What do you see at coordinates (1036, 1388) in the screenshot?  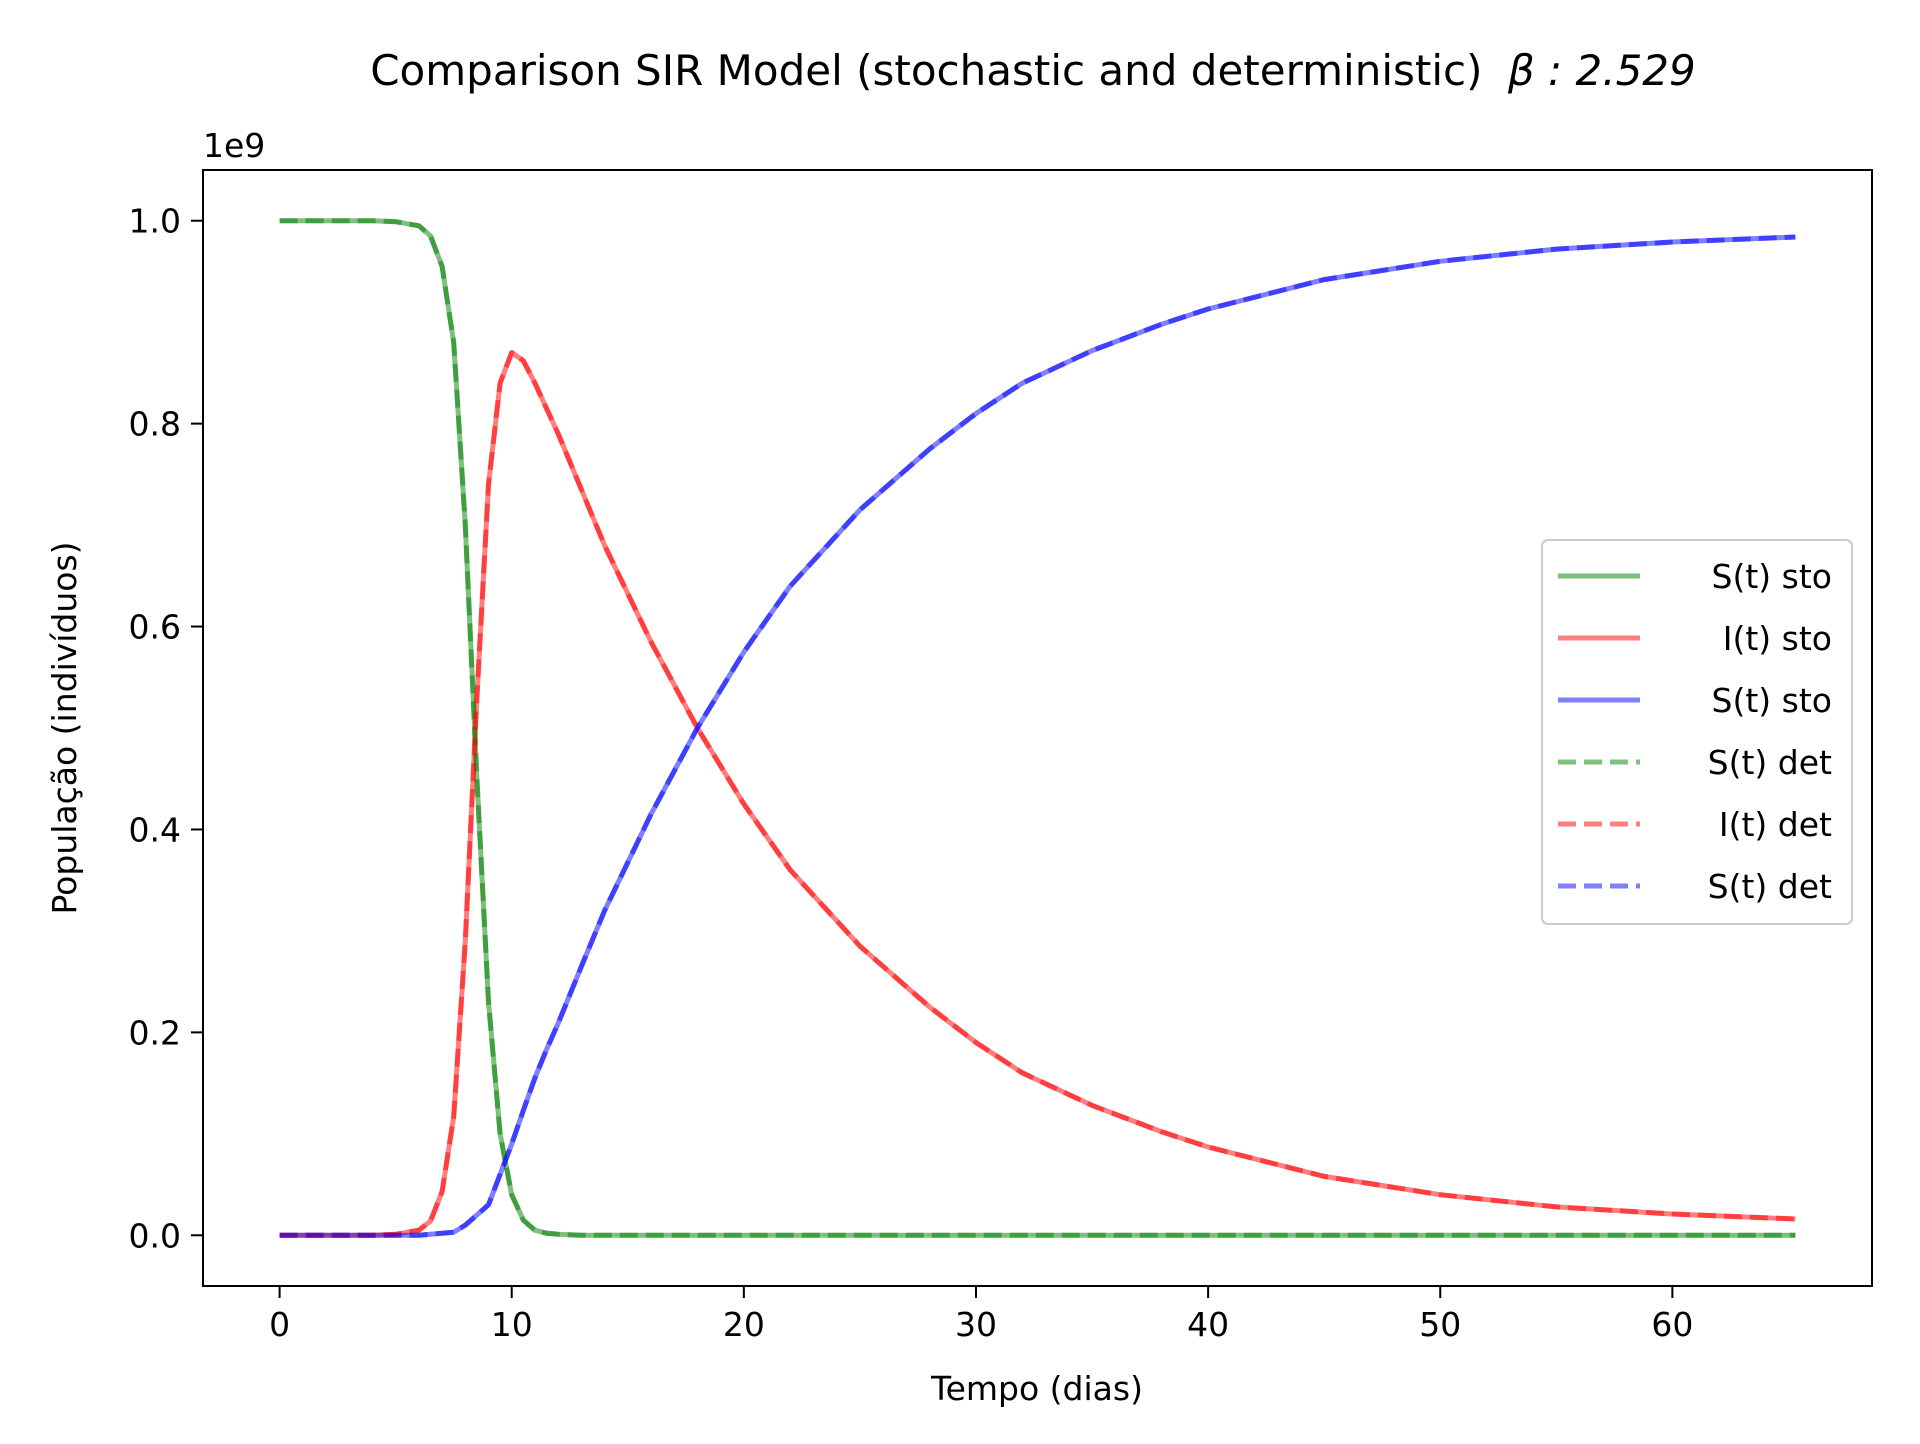 I see `x-axis-label: Tempo (dias)` at bounding box center [1036, 1388].